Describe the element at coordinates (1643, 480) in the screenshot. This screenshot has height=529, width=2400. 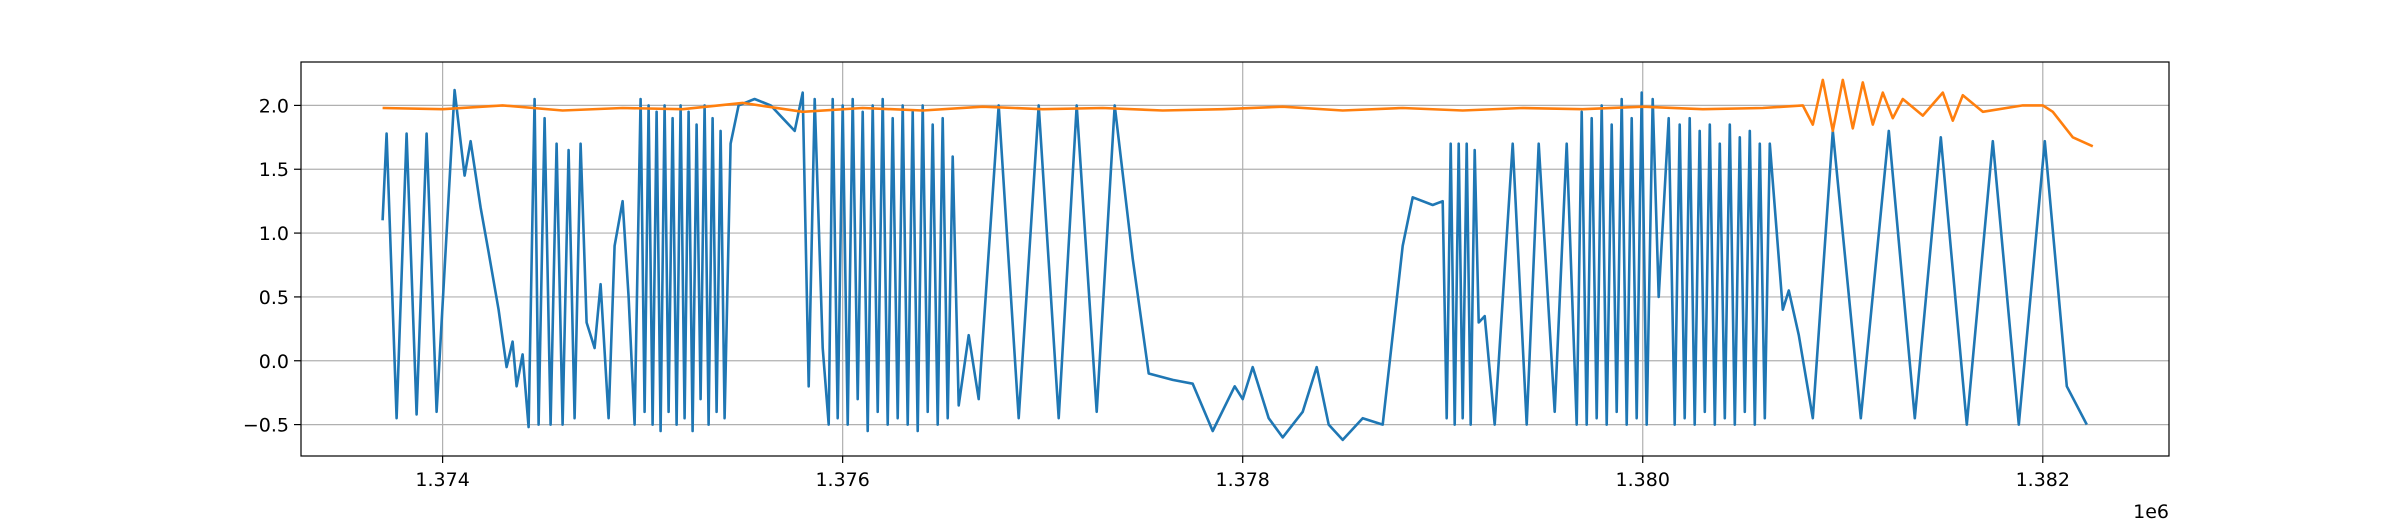
I see `x-tick-label: 1.380` at that location.